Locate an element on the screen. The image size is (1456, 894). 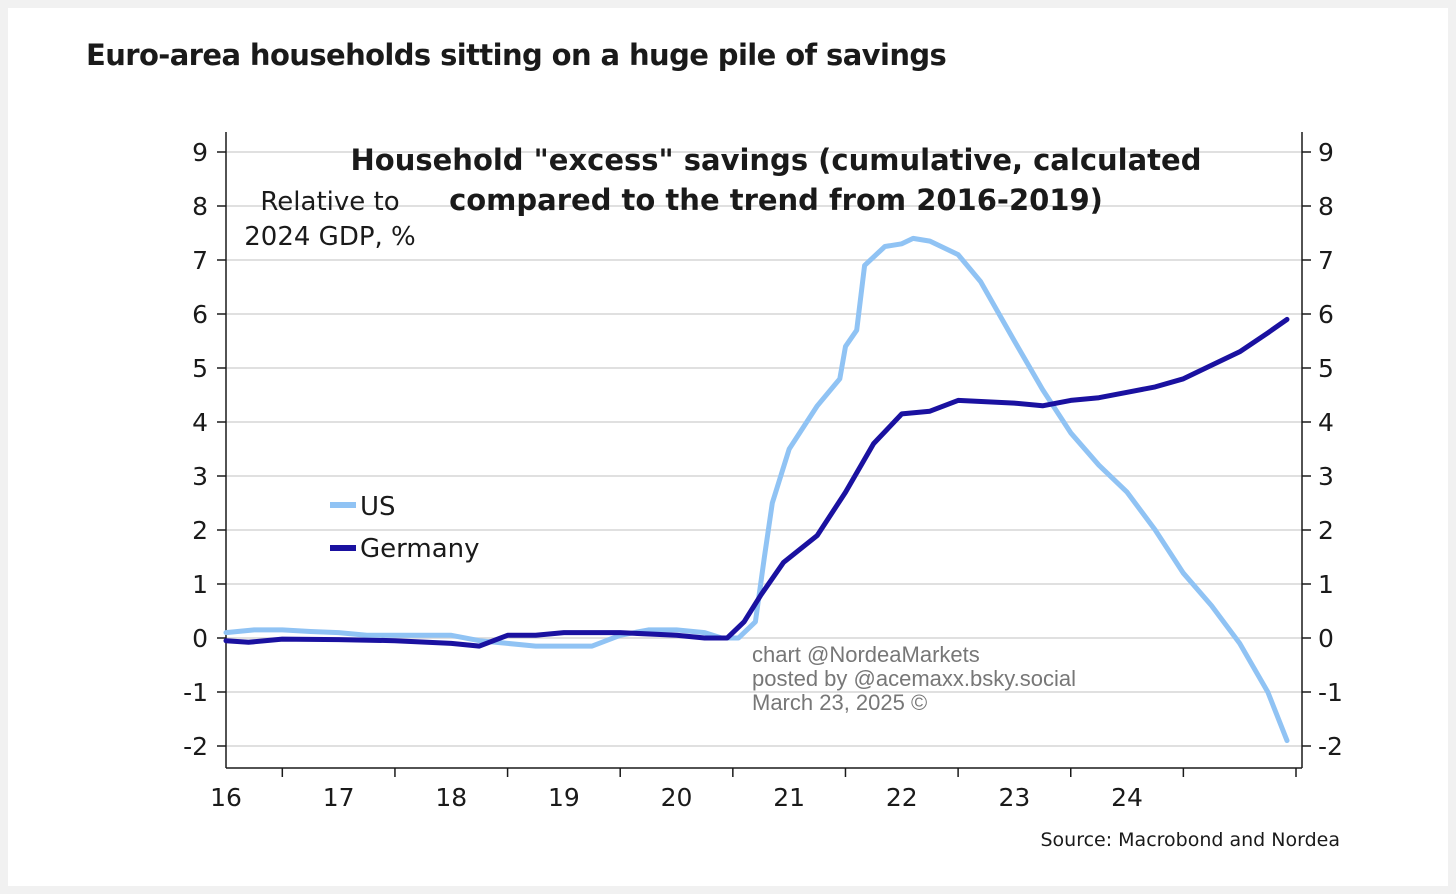
y-tick-label-left: 3 is located at coordinates (200, 476).